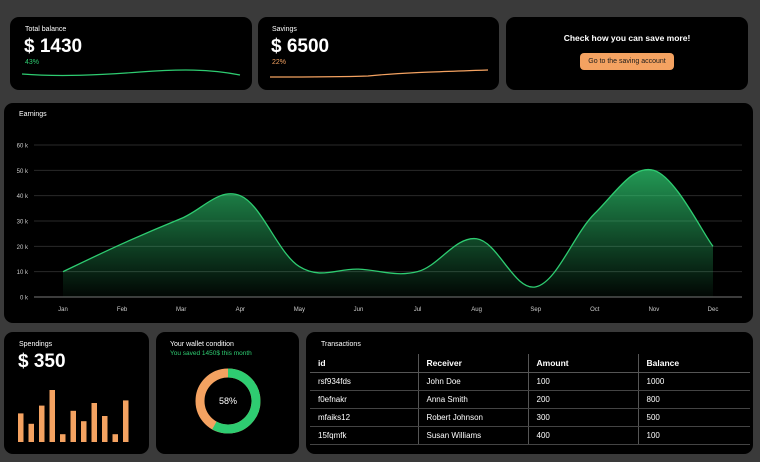 The width and height of the screenshot is (760, 462). What do you see at coordinates (595, 310) in the screenshot?
I see `x-tick-label: Oct` at bounding box center [595, 310].